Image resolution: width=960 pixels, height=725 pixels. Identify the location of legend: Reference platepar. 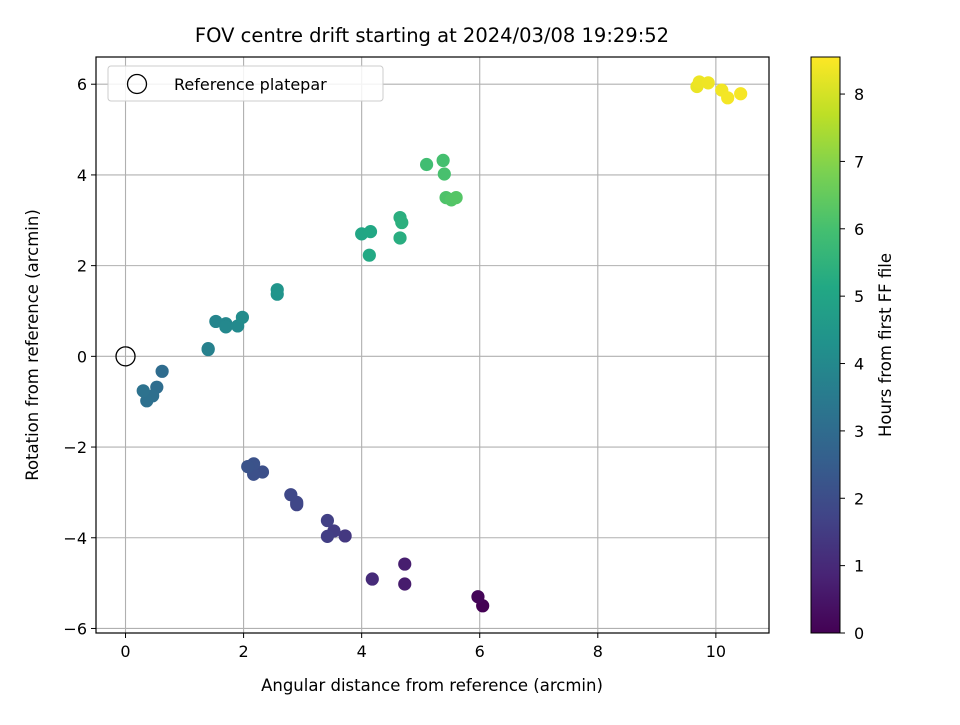
(245, 83).